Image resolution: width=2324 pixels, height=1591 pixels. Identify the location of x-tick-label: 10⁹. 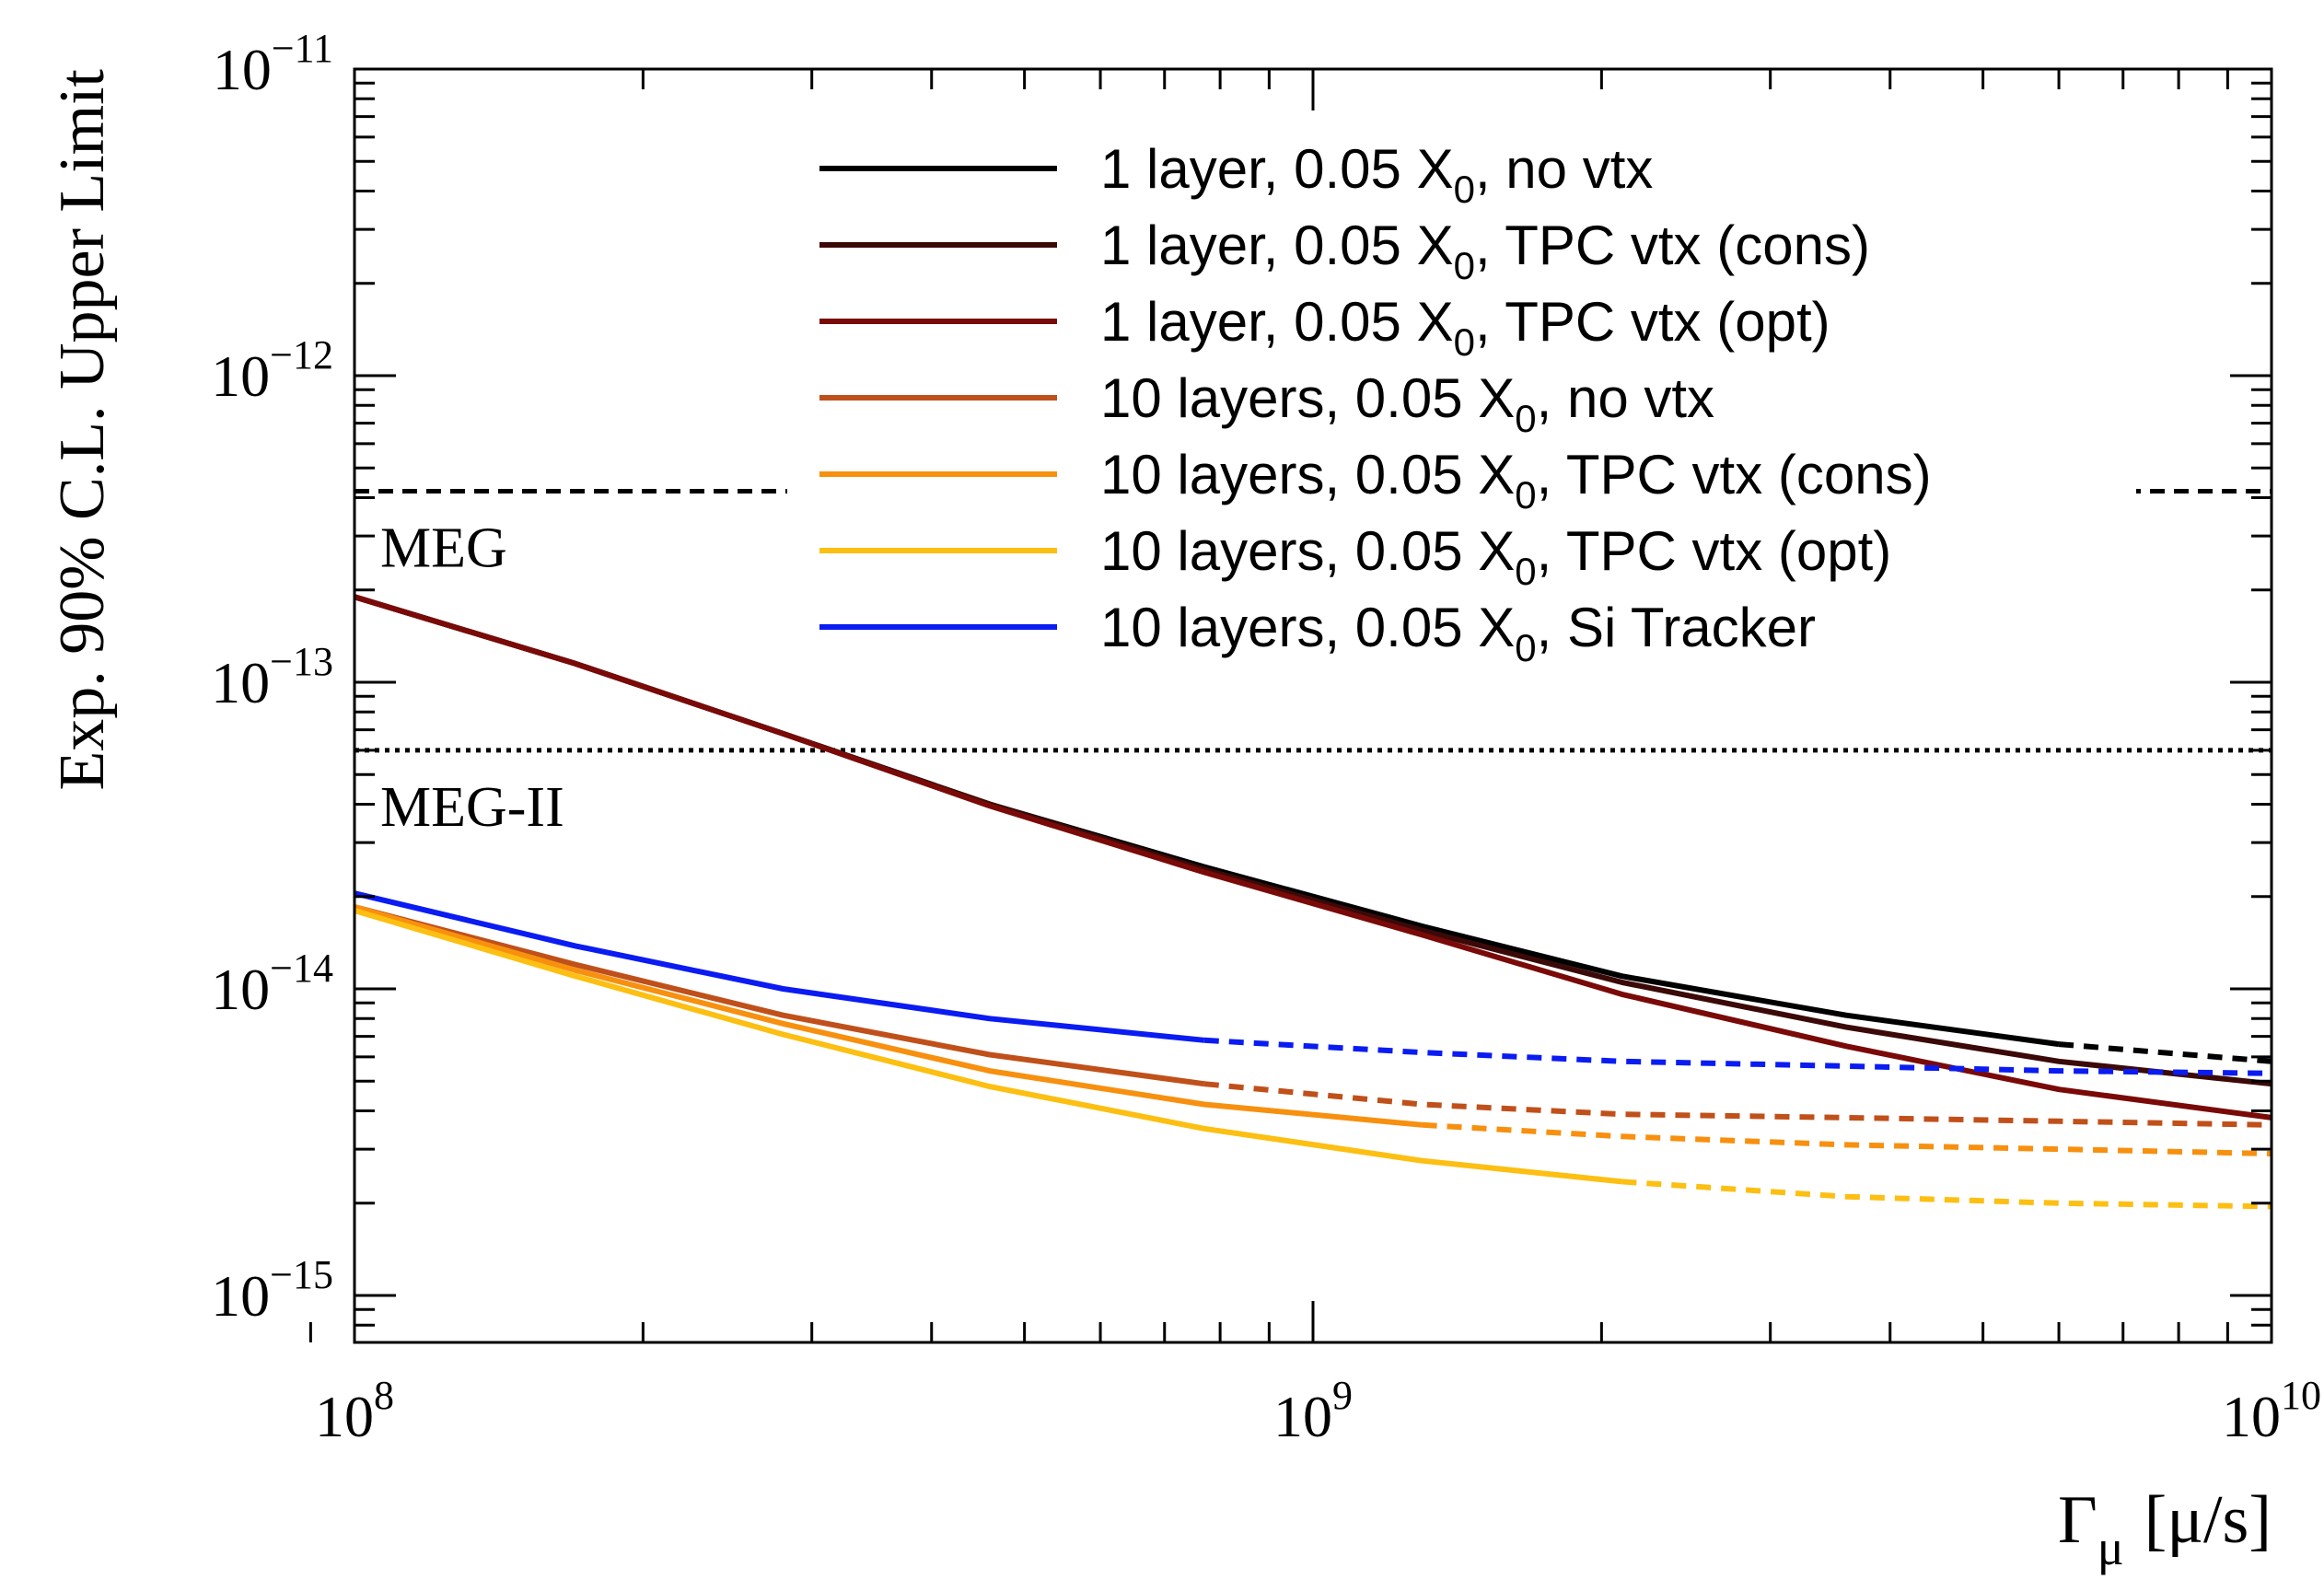
(1313, 1411).